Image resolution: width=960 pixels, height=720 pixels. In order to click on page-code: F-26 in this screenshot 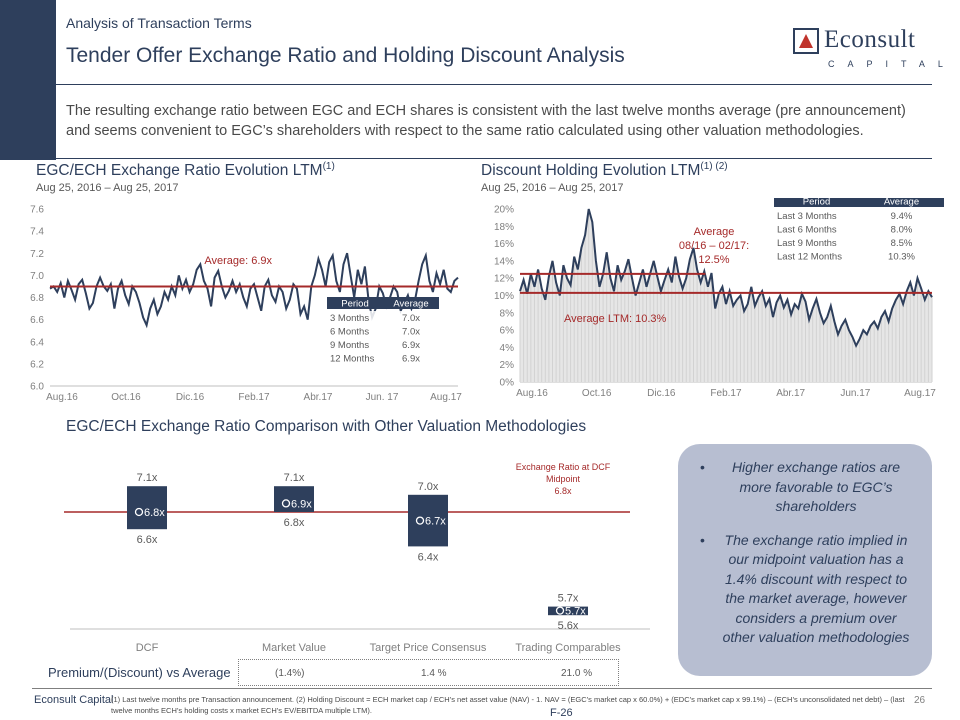, I will do `click(561, 713)`.